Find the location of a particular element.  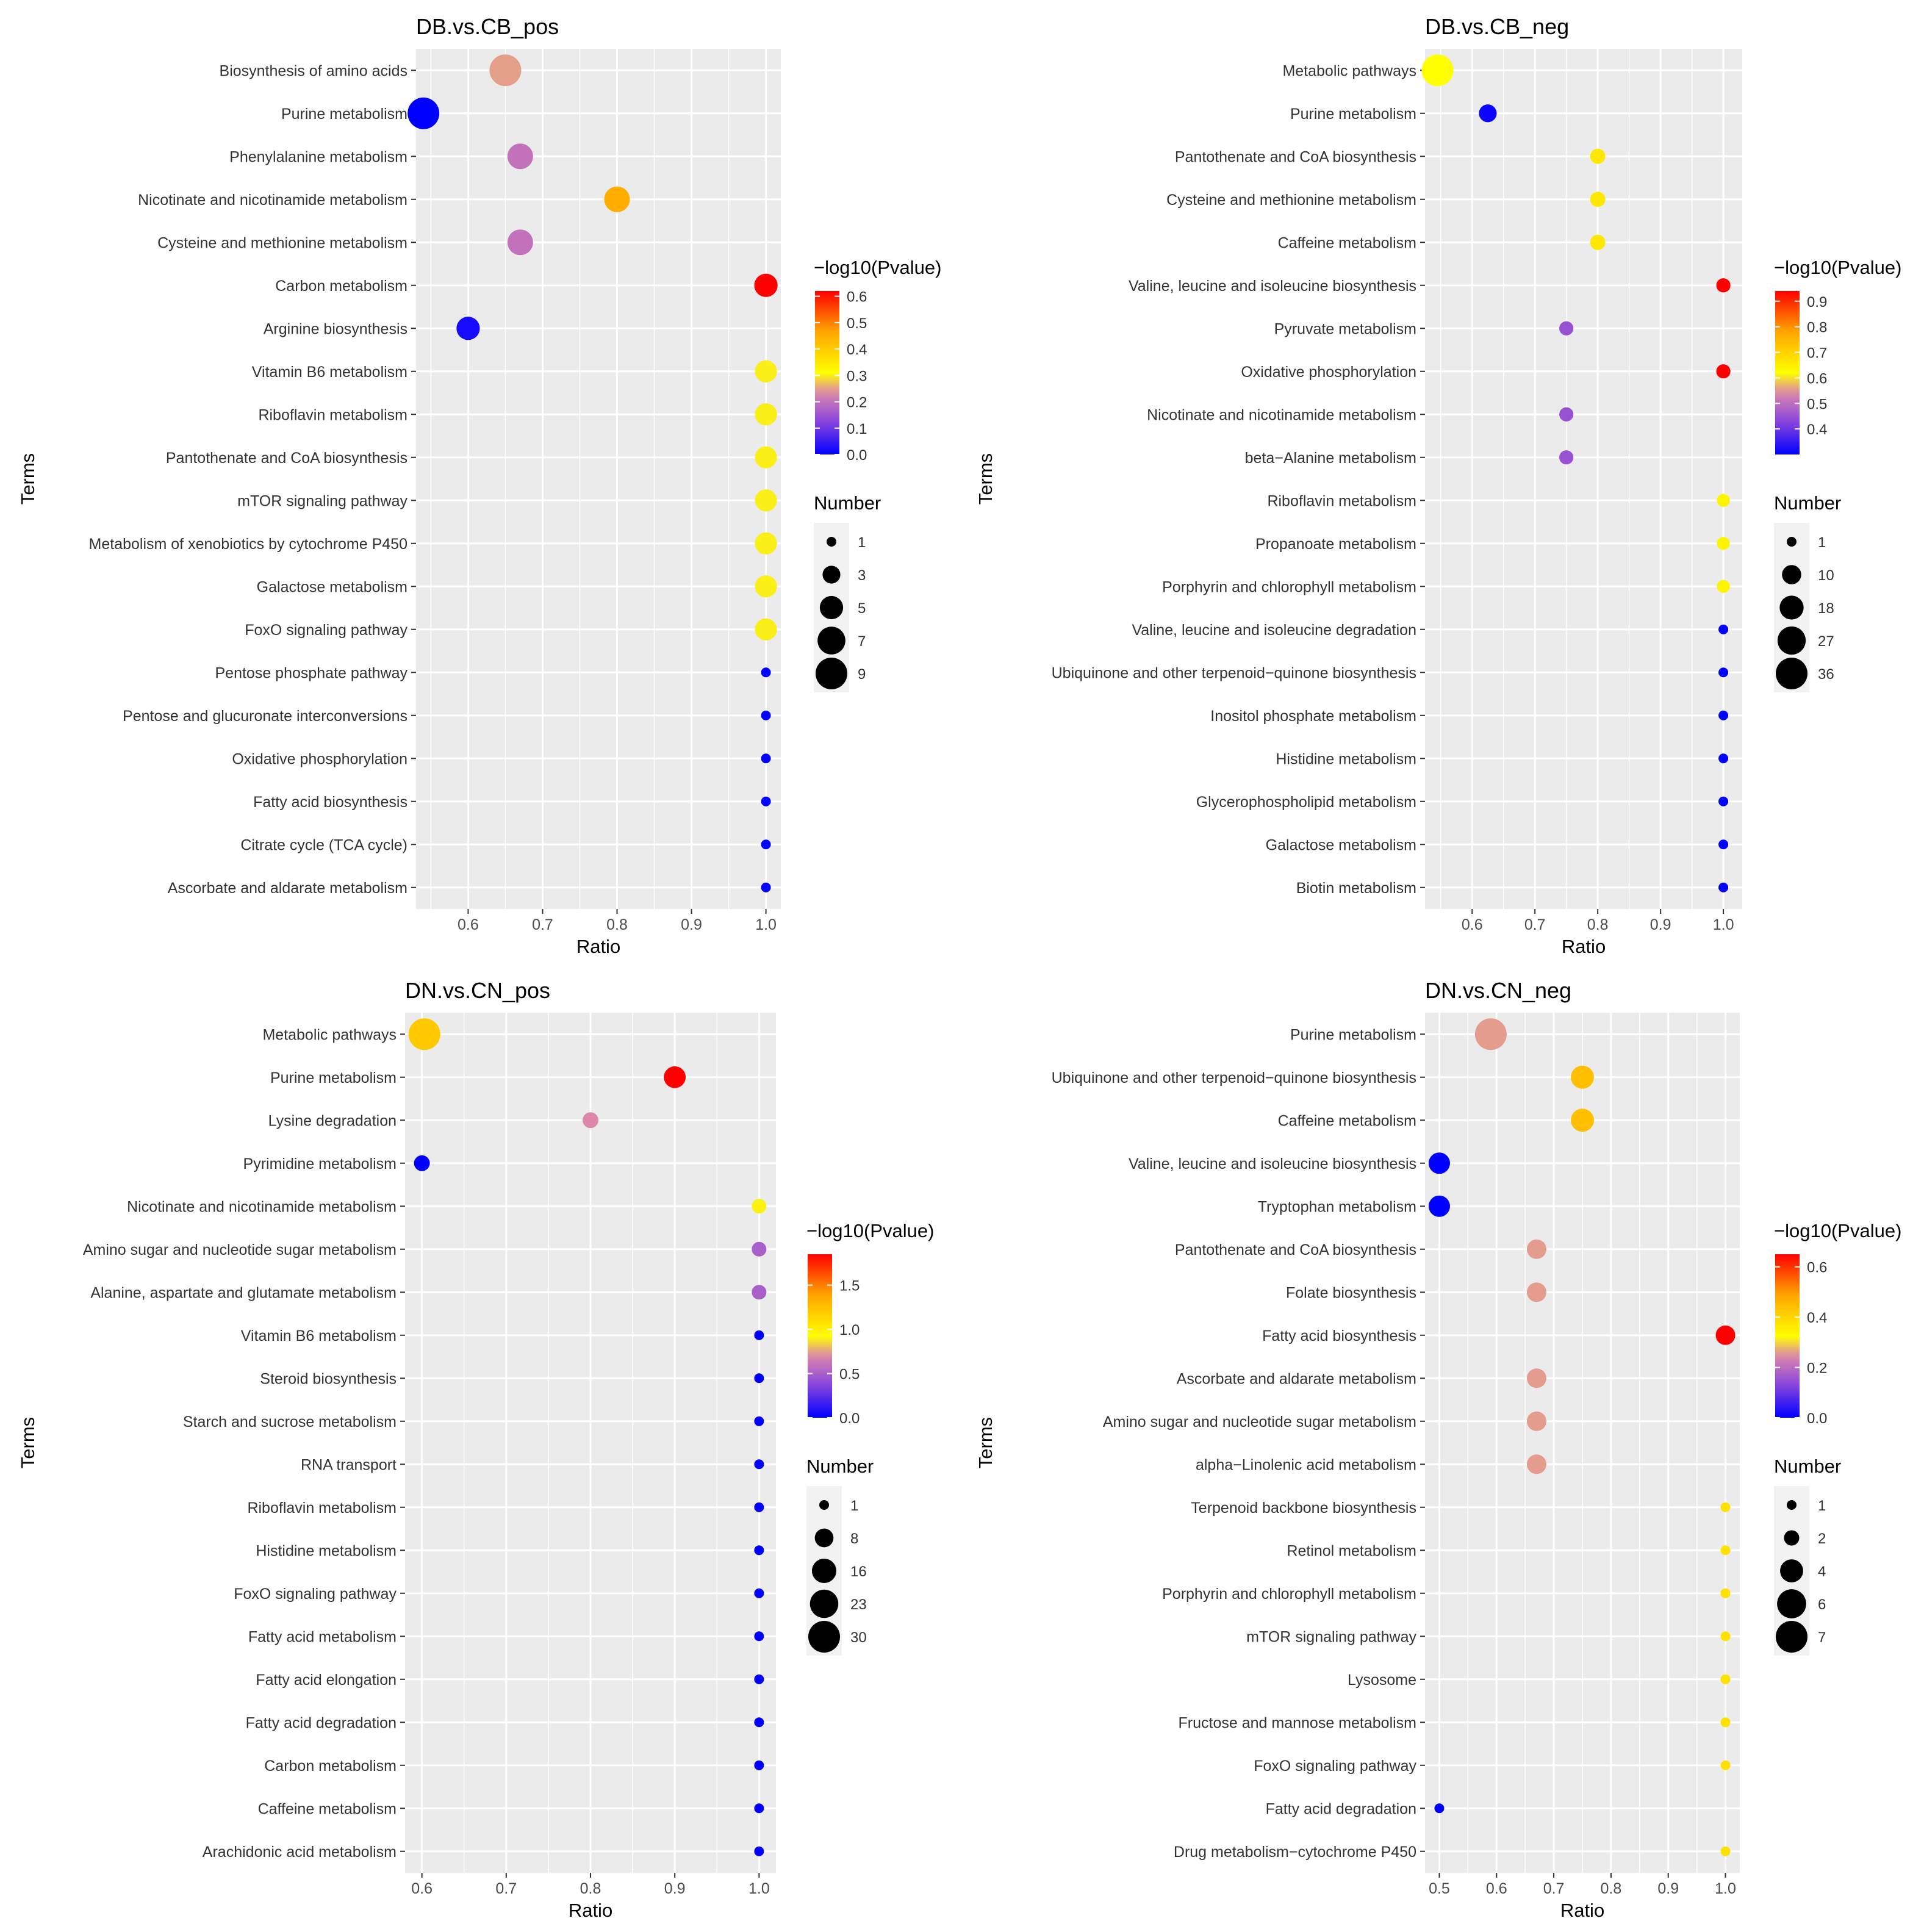

color-legend-bar is located at coordinates (1787, 372).